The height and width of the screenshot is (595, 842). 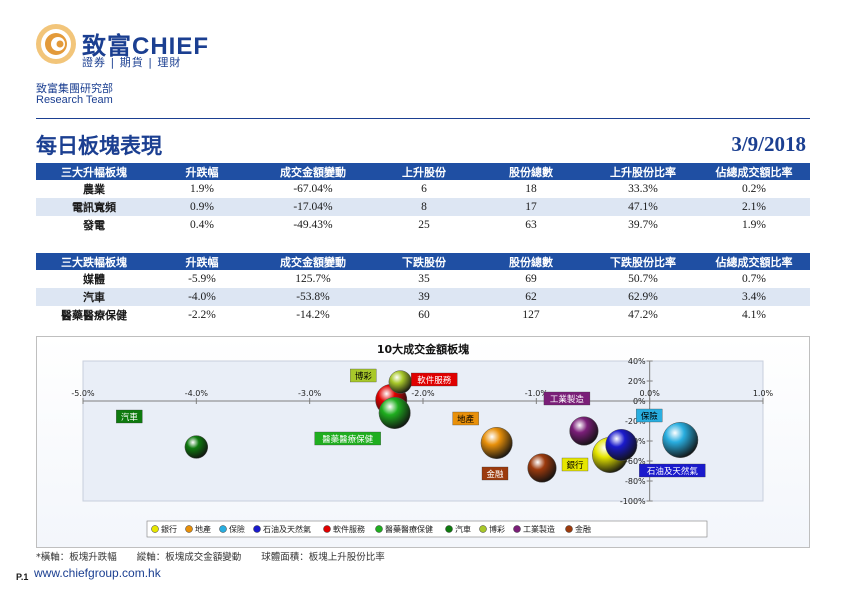 What do you see at coordinates (323, 557) in the screenshot?
I see `footnote-bubble-size: 球體面積：板塊上升股份比率` at bounding box center [323, 557].